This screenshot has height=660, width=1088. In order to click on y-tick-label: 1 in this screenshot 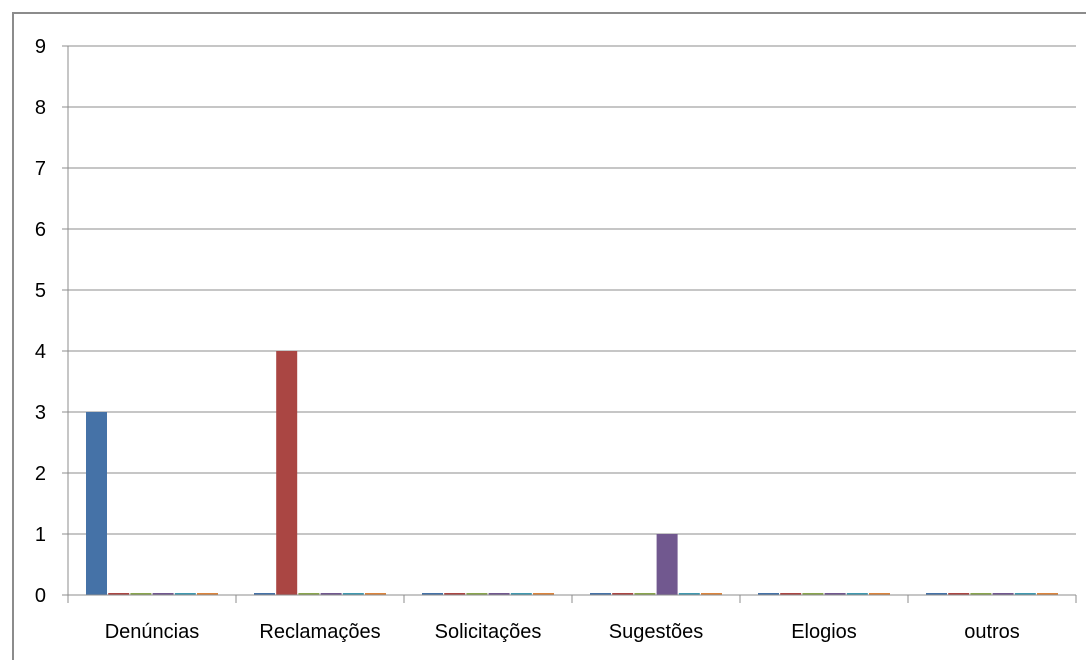, I will do `click(40, 535)`.